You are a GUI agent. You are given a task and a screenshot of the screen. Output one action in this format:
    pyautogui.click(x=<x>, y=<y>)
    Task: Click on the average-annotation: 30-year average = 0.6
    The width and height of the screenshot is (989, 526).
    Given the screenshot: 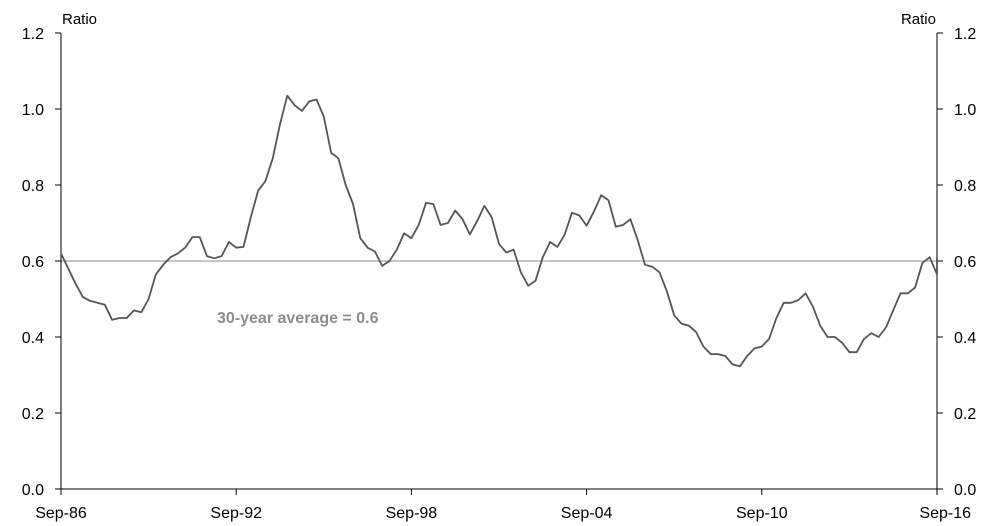 What is the action you would take?
    pyautogui.click(x=298, y=318)
    